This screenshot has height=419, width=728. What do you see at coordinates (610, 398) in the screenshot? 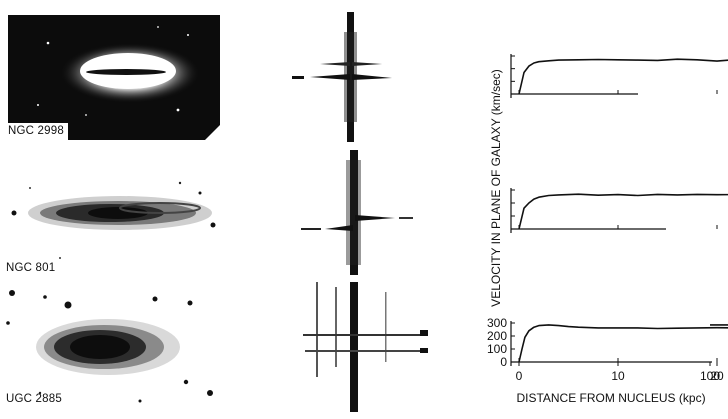
I see `x-axis-label: DISTANCE FROM NUCLEUS (kpc)` at bounding box center [610, 398].